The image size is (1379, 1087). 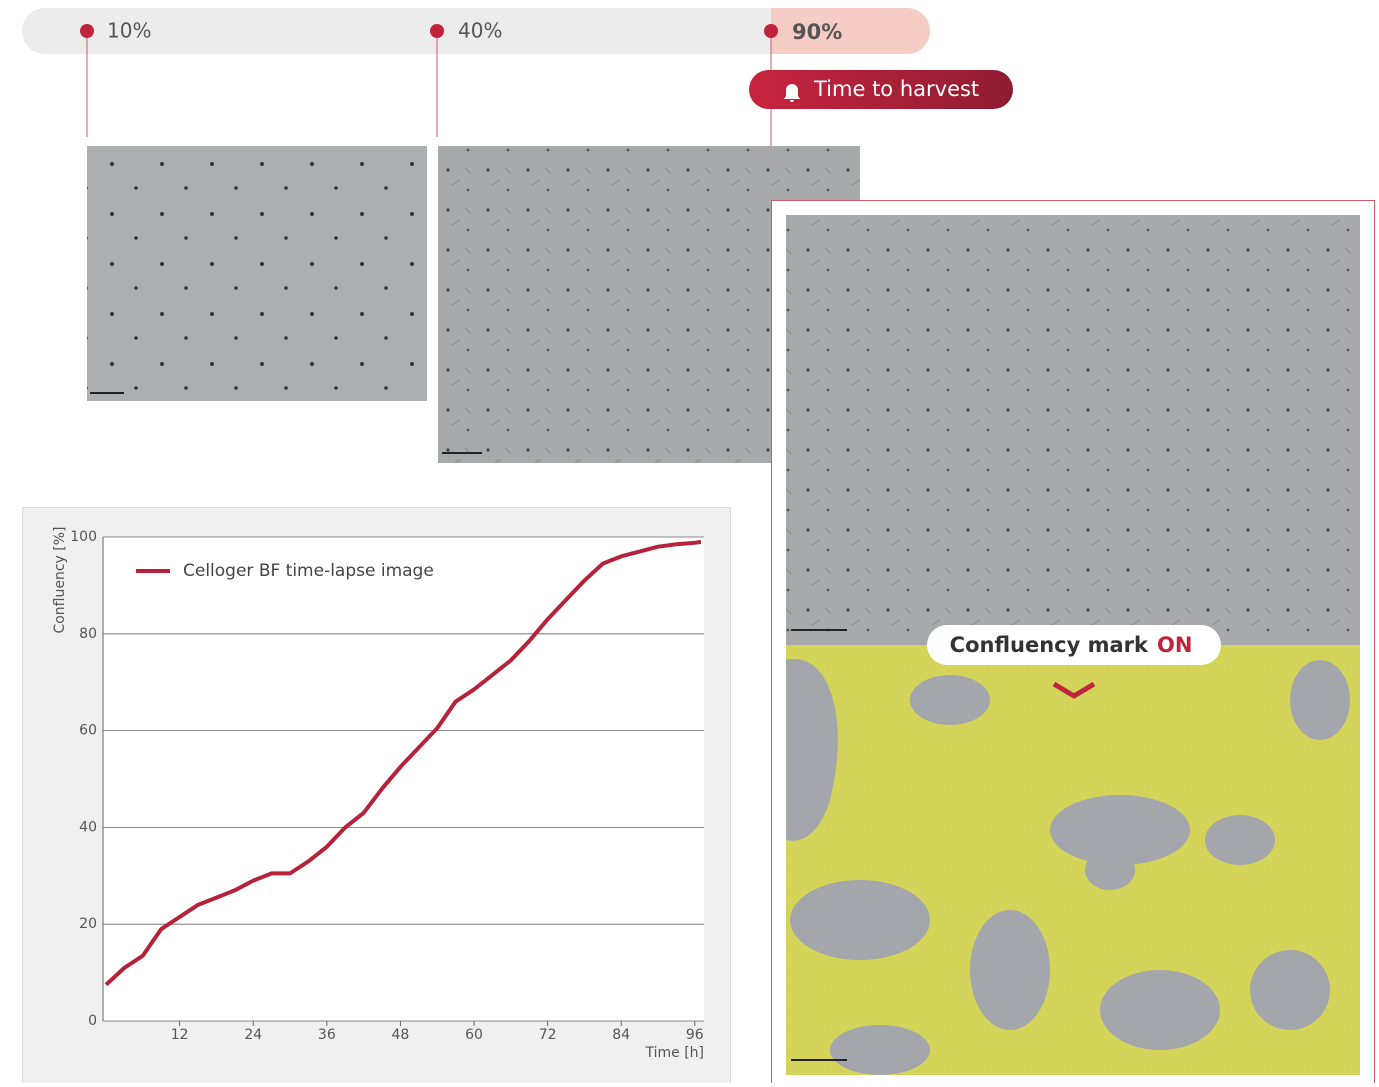 I want to click on micrograph, so click(x=257, y=273).